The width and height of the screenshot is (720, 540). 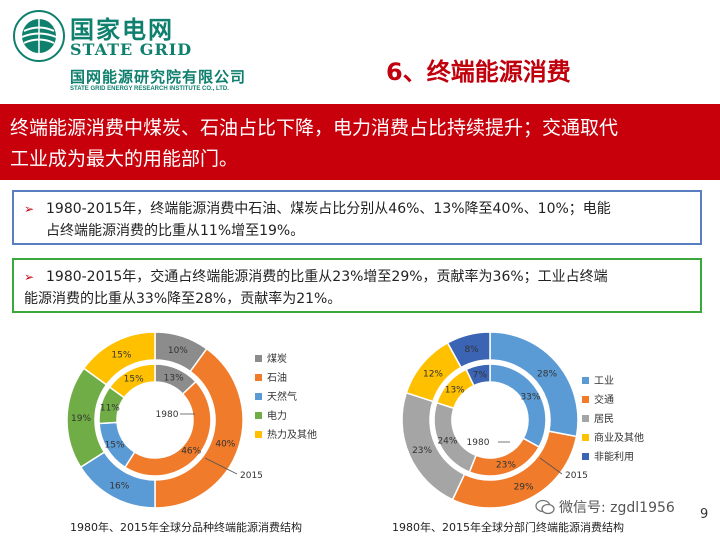 I want to click on state-grid-logo-icon, so click(x=39, y=36).